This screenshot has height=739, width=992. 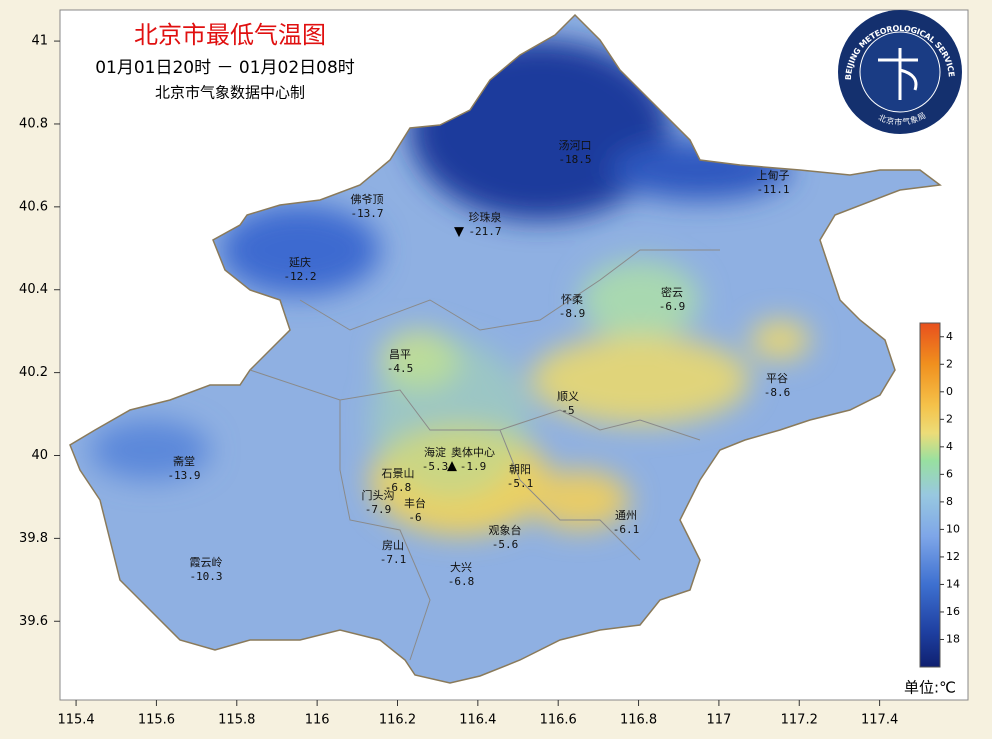 What do you see at coordinates (953, 611) in the screenshot?
I see `colorbar-label: 16` at bounding box center [953, 611].